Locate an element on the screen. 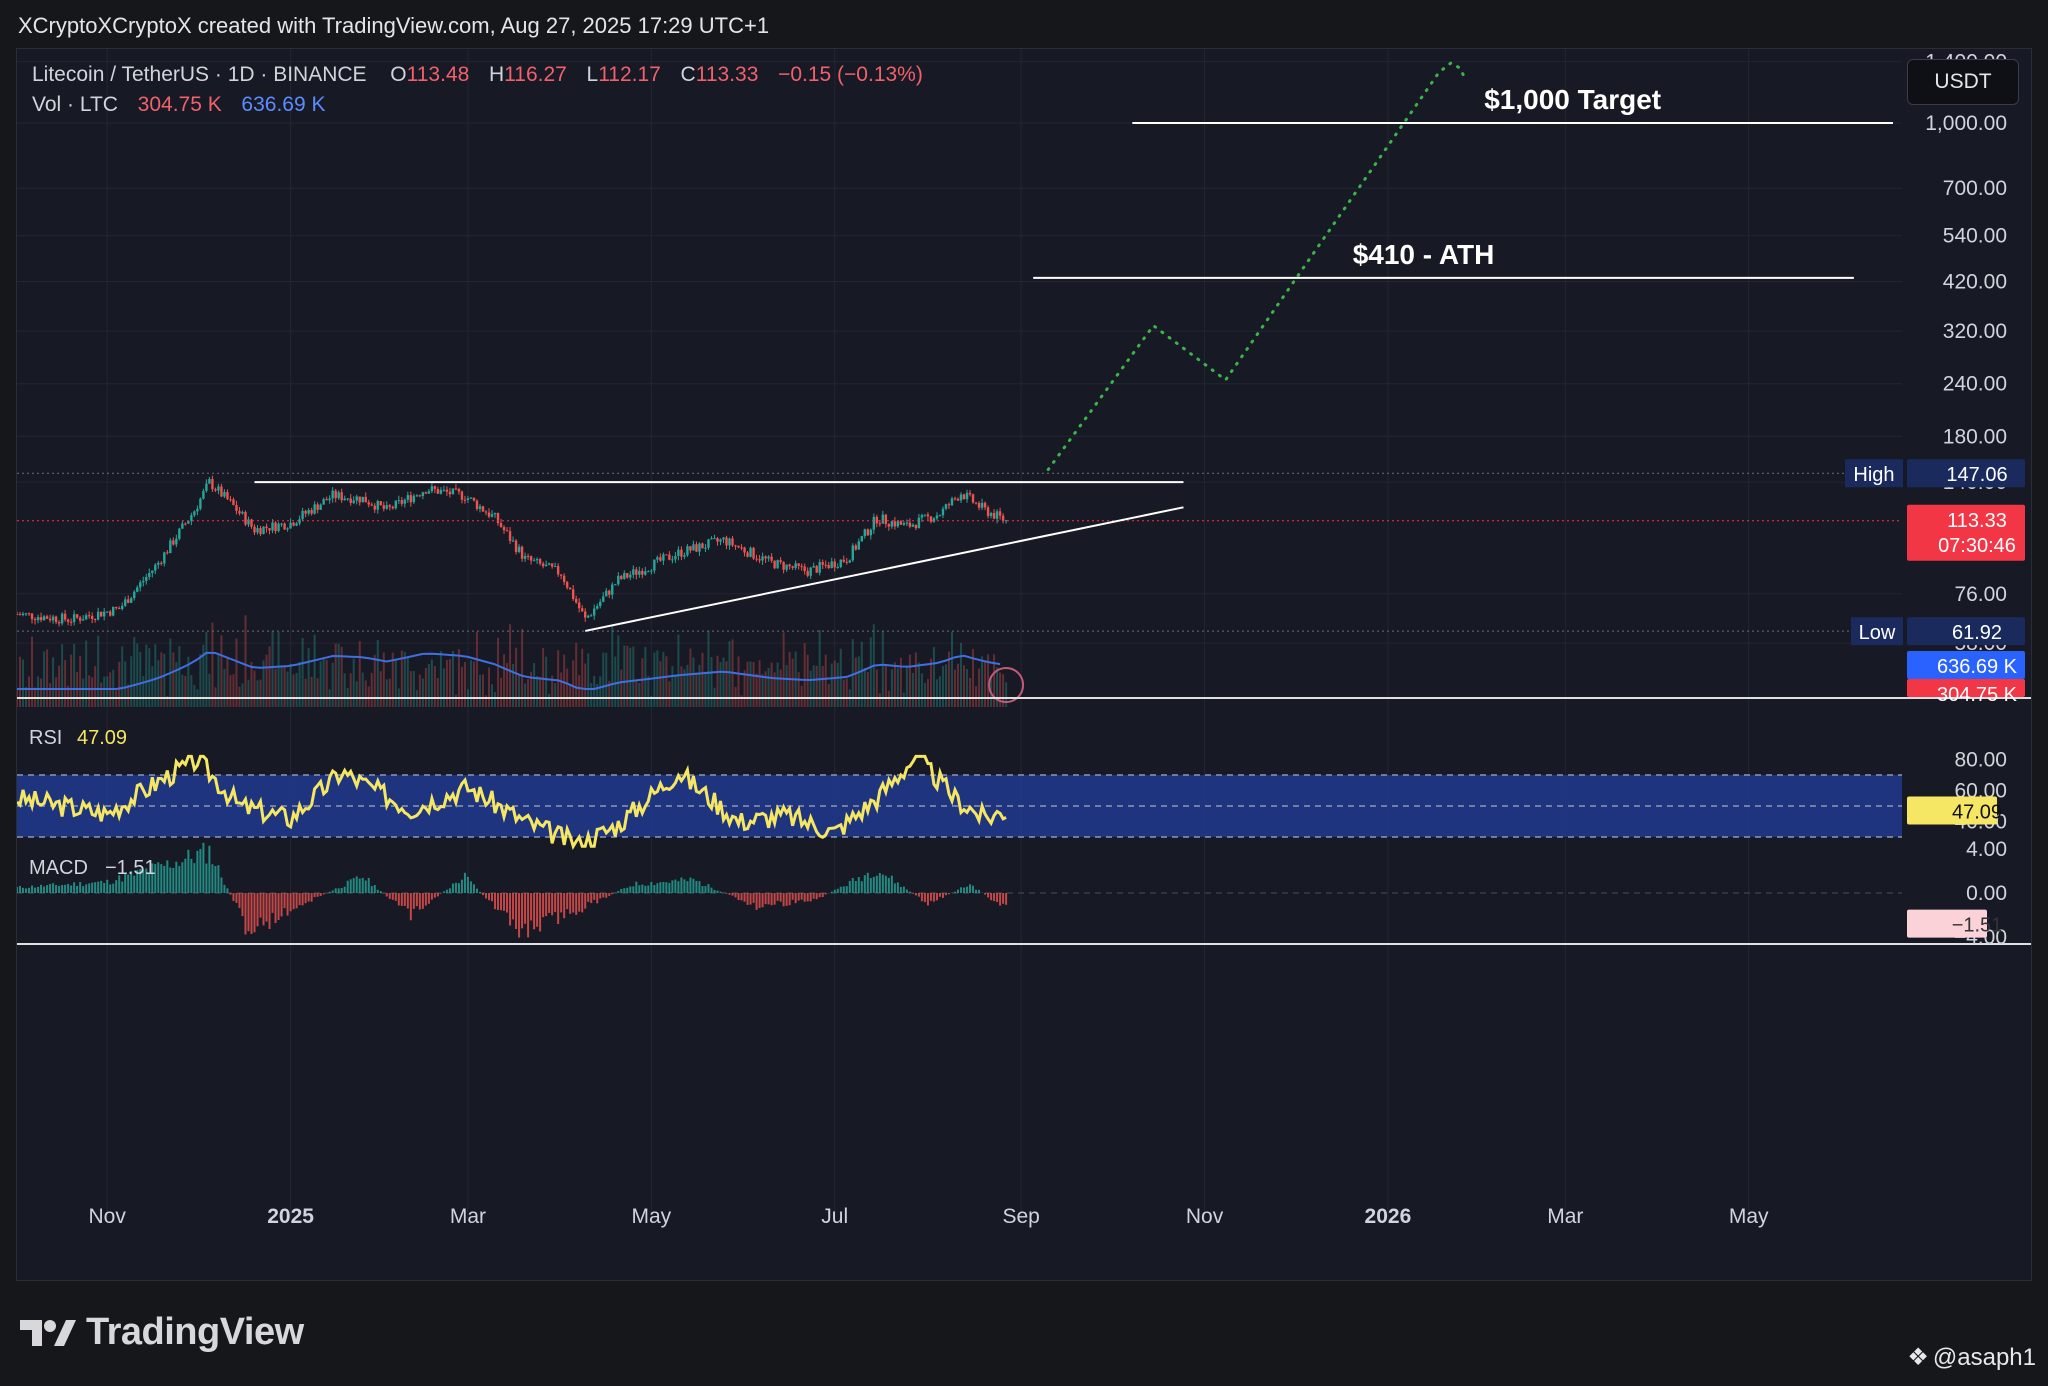 This screenshot has height=1386, width=2048. currency-button: USDT is located at coordinates (1963, 82).